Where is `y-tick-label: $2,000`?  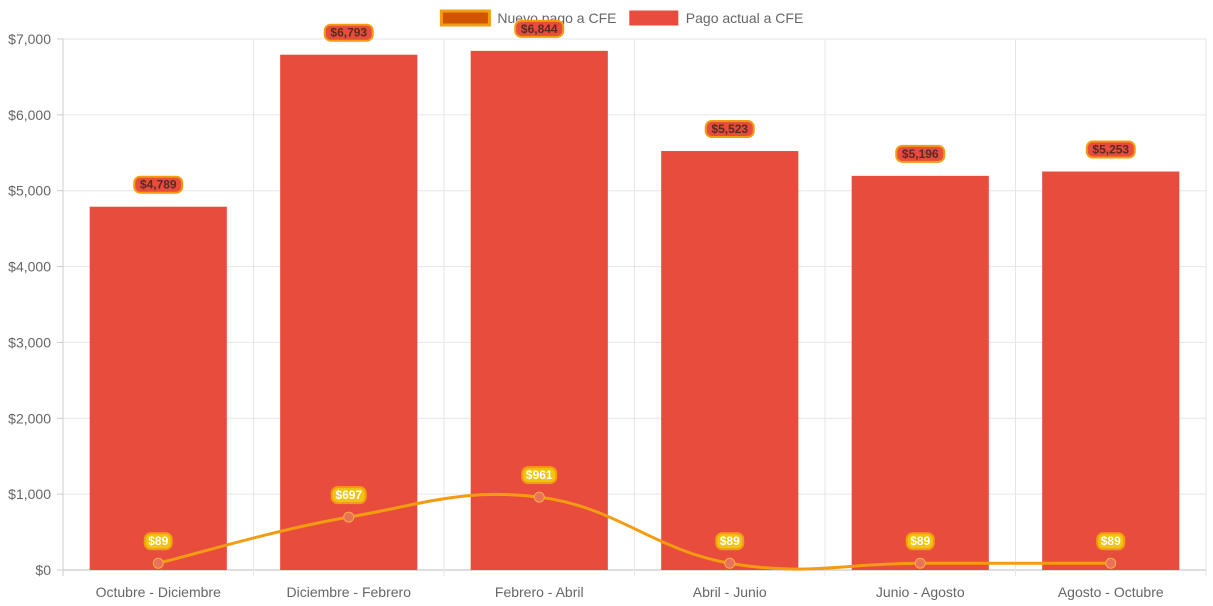 y-tick-label: $2,000 is located at coordinates (29, 418).